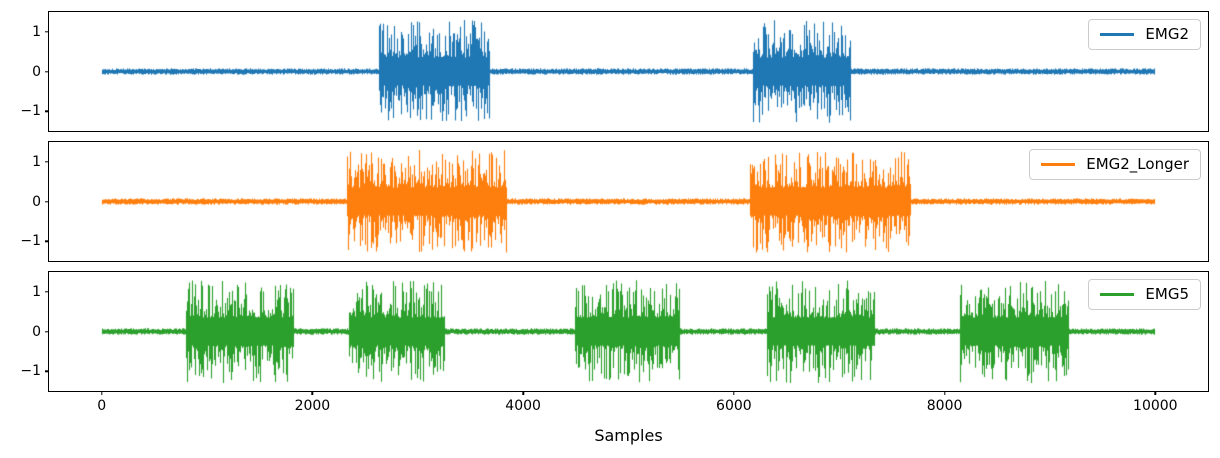 This screenshot has width=1220, height=458. Describe the element at coordinates (1144, 34) in the screenshot. I see `legend-emg2: EMG2` at that location.